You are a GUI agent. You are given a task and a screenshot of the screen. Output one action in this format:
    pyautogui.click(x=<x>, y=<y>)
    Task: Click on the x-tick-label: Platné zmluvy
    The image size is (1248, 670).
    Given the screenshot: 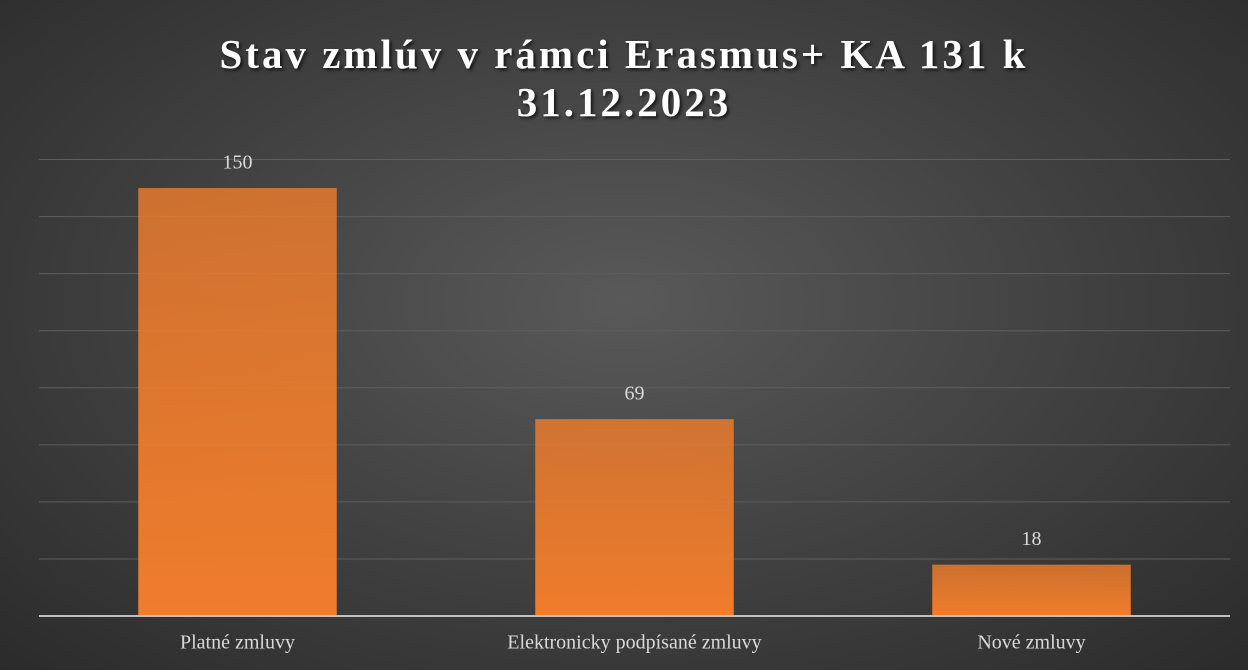 What is the action you would take?
    pyautogui.click(x=237, y=643)
    